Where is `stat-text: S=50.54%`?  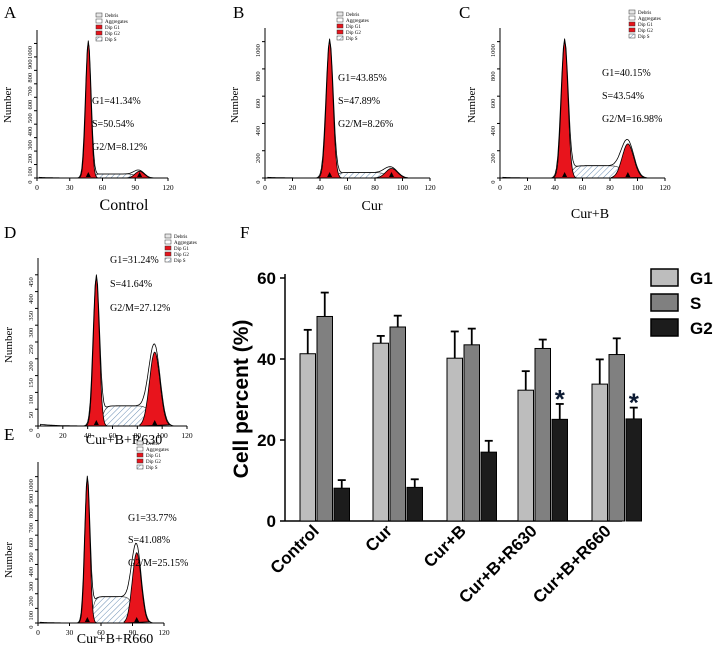
stat-text: S=50.54% is located at coordinates (113, 124).